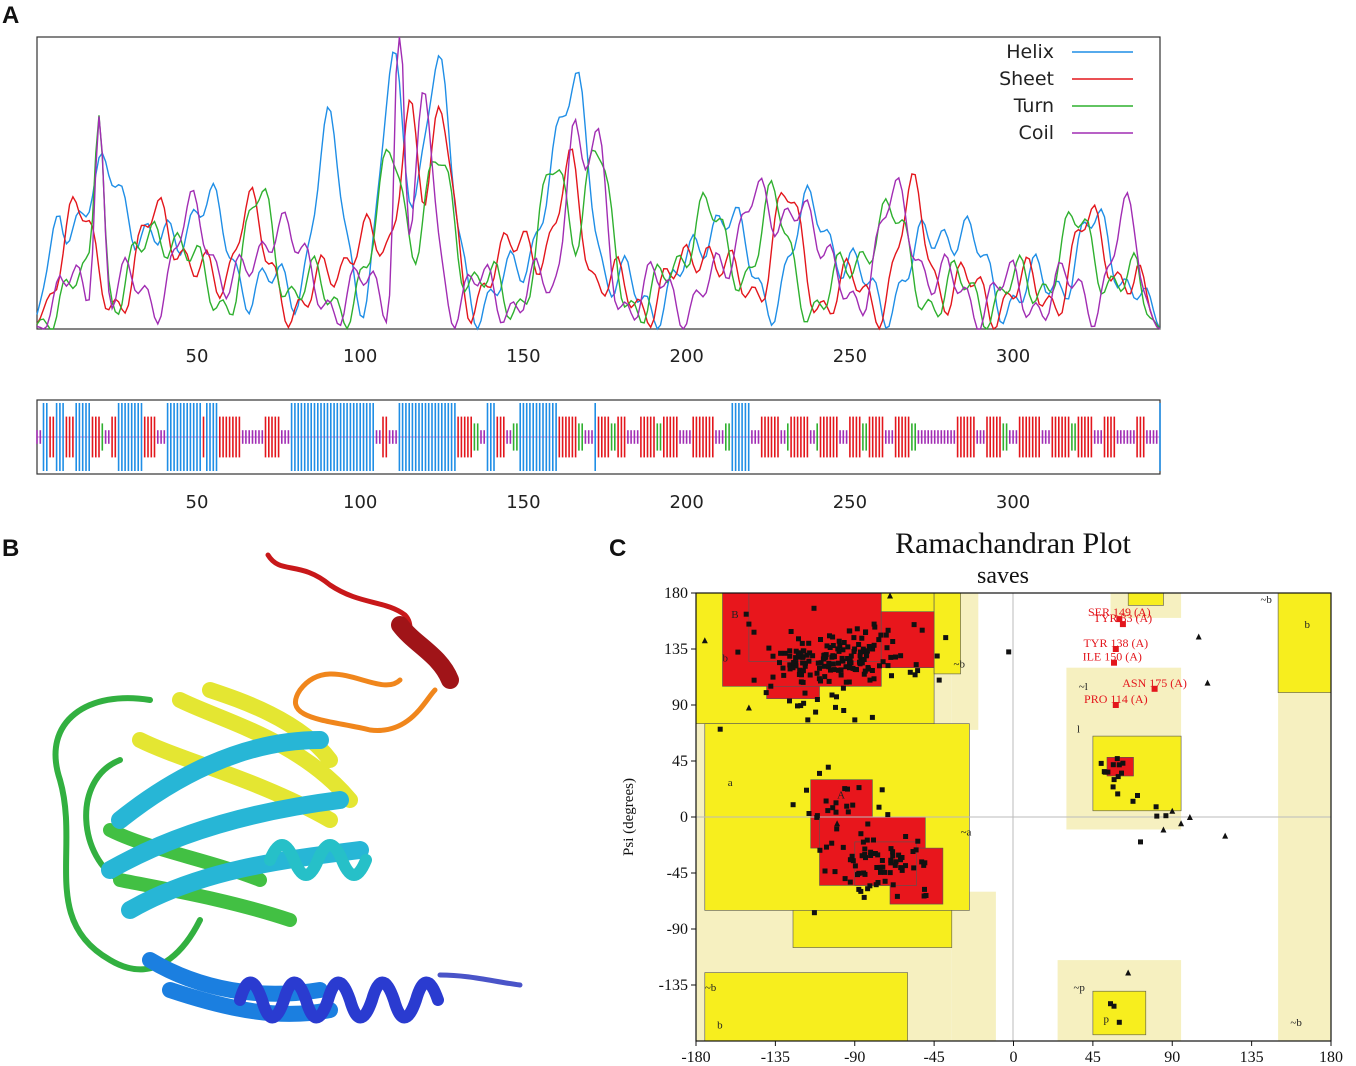  What do you see at coordinates (523, 502) in the screenshot?
I see `strip-x-tick-label: 150` at bounding box center [523, 502].